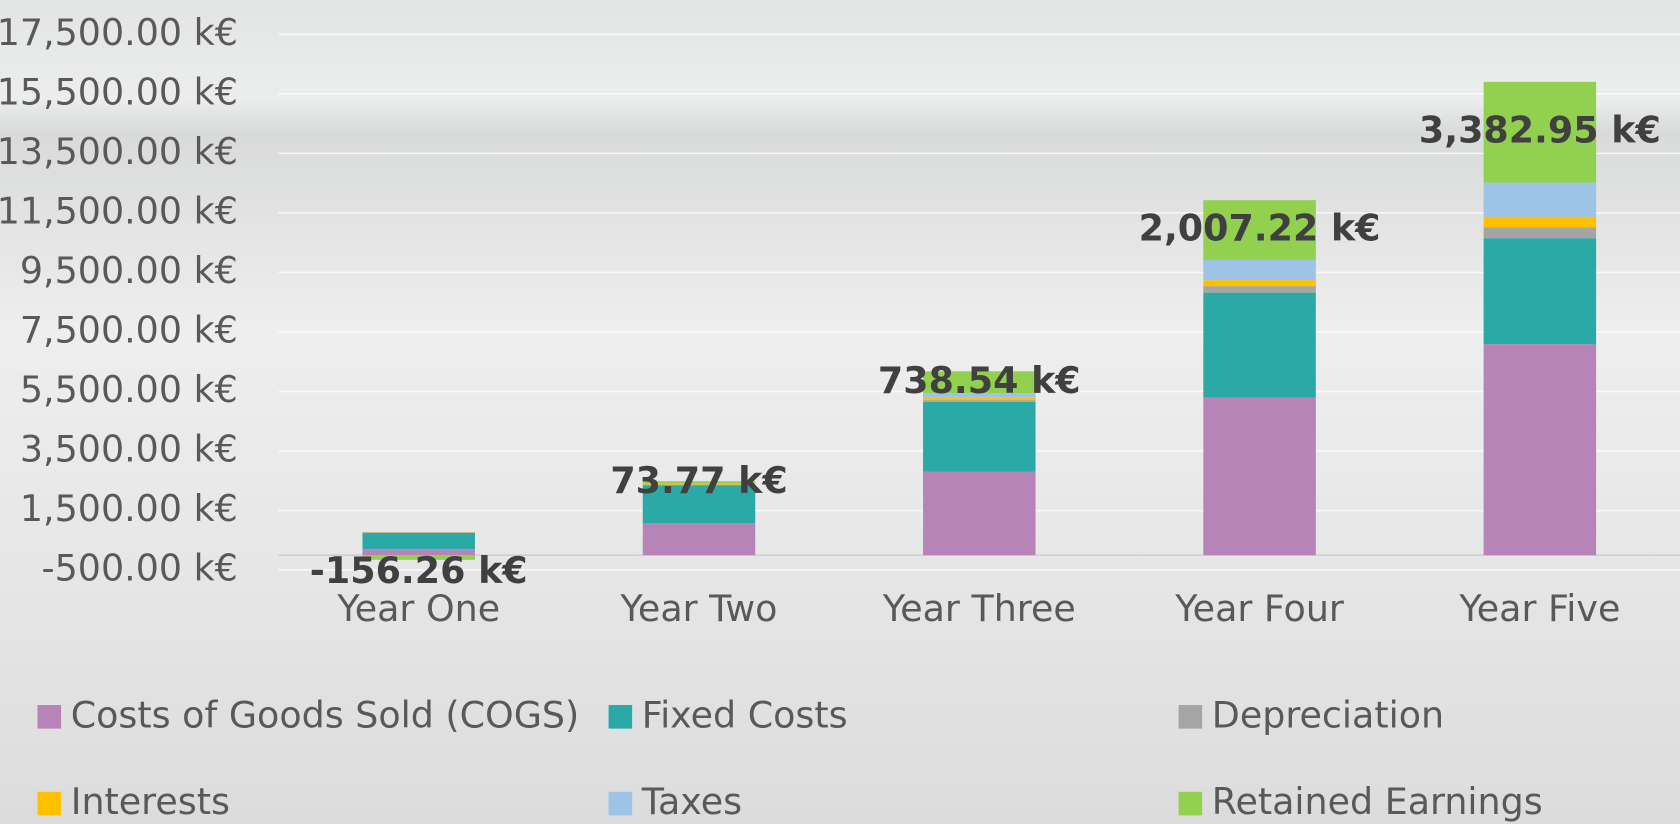  Describe the element at coordinates (129, 508) in the screenshot. I see `y-tick-label: 1,500.00 k€` at that location.